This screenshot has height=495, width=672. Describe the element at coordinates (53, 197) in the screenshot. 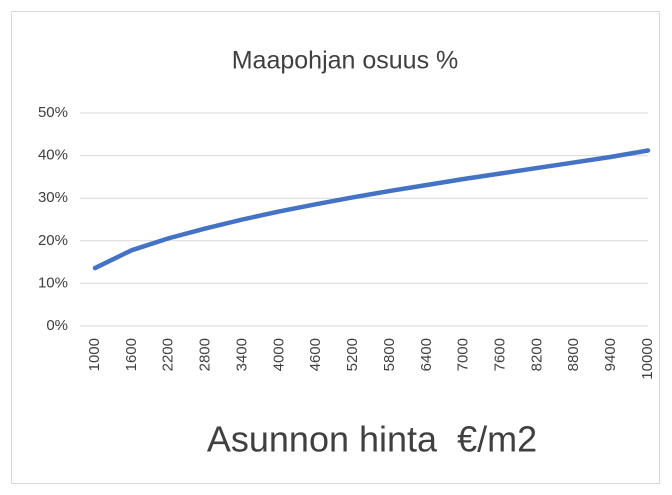

I see `y-tick-label: 30%` at that location.